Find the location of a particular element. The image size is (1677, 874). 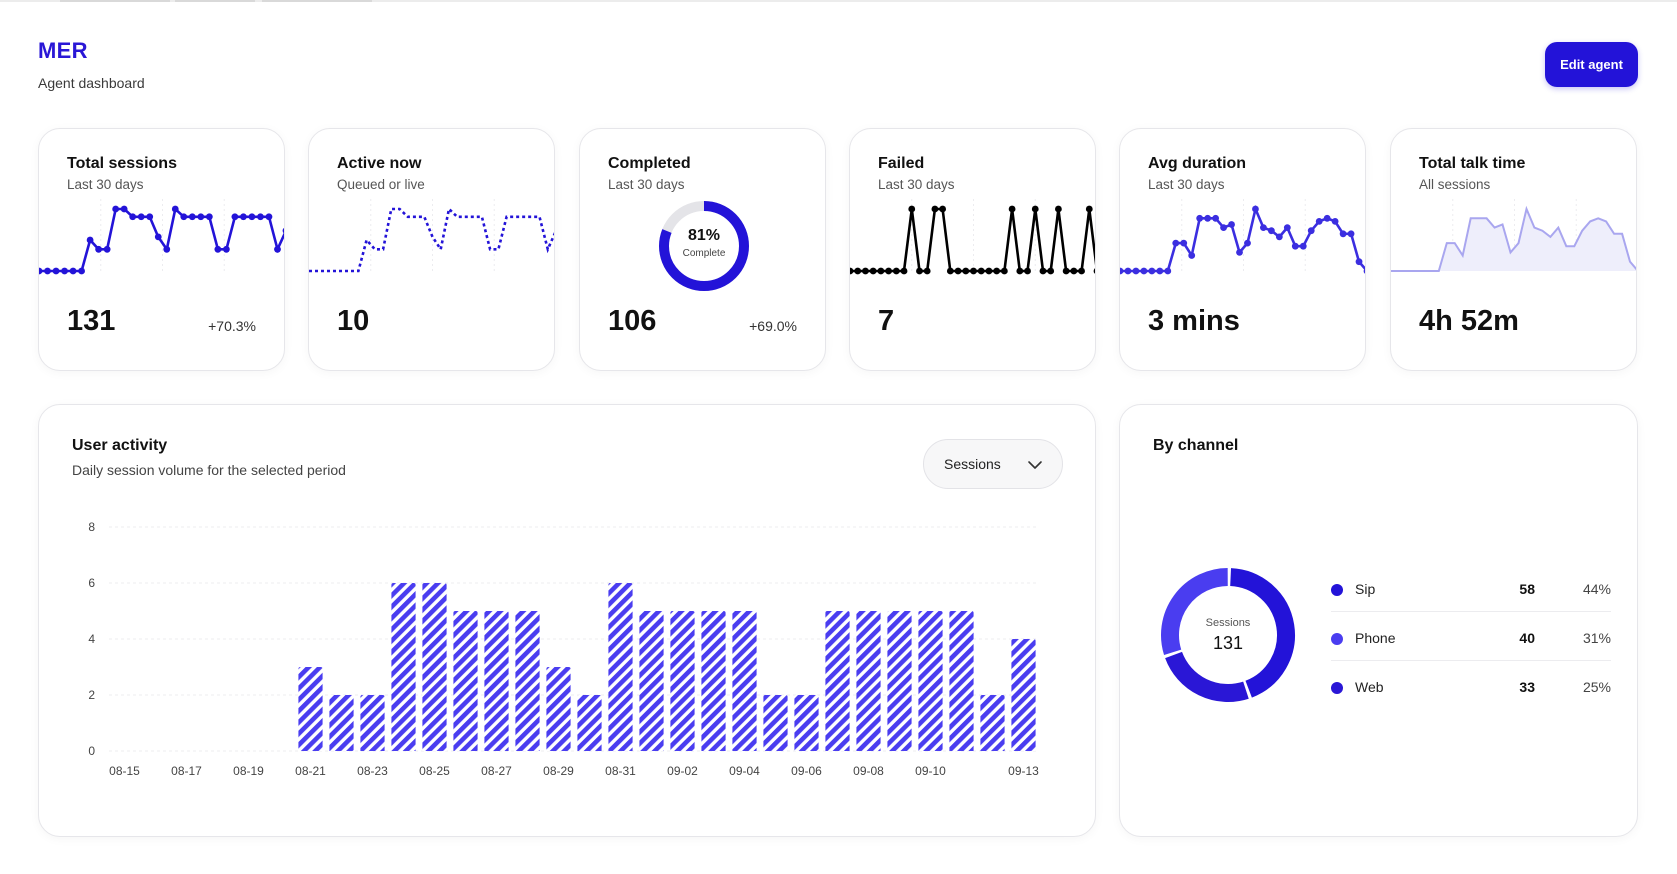

panel-title: By channel is located at coordinates (1196, 445).